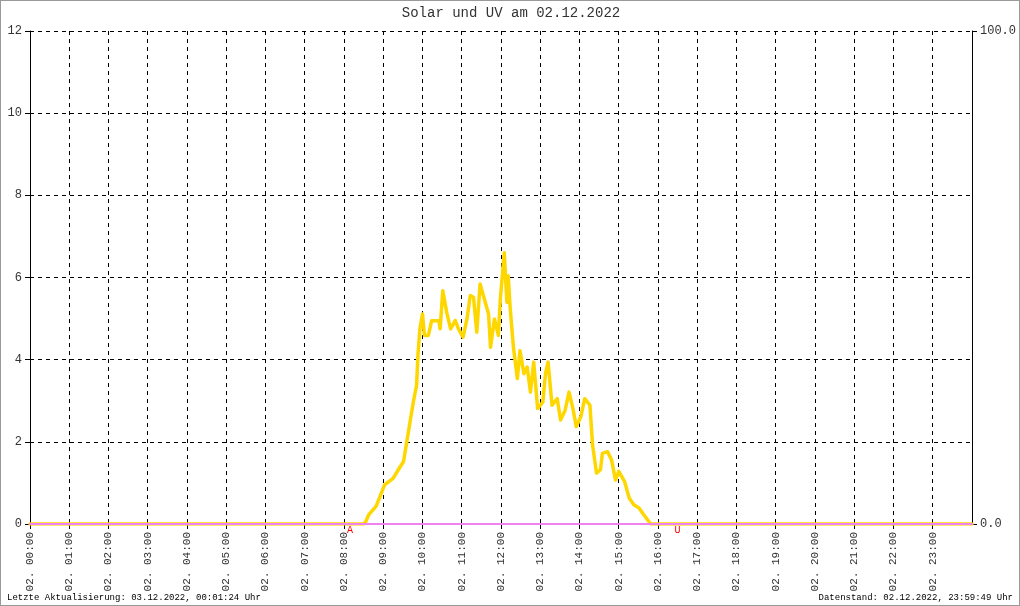 The image size is (1020, 606). I want to click on y-tick-label: 10, so click(14, 113).